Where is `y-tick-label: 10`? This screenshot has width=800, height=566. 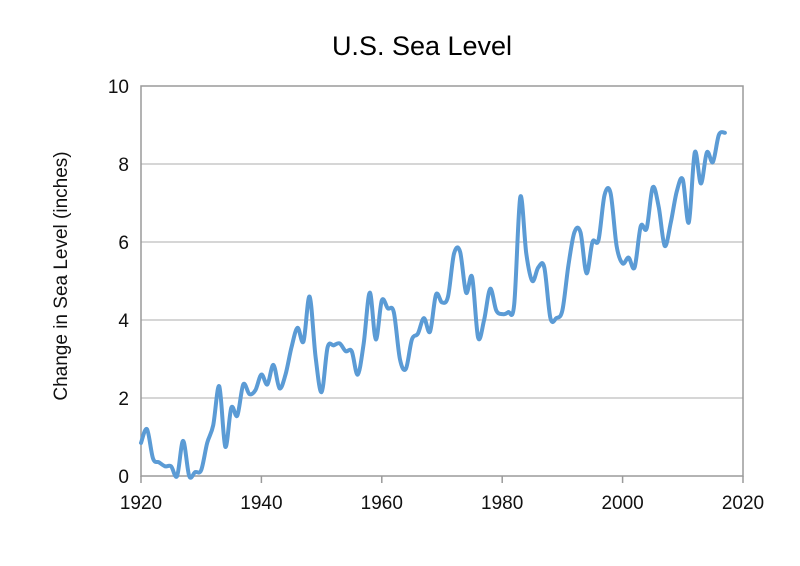 y-tick-label: 10 is located at coordinates (118, 87).